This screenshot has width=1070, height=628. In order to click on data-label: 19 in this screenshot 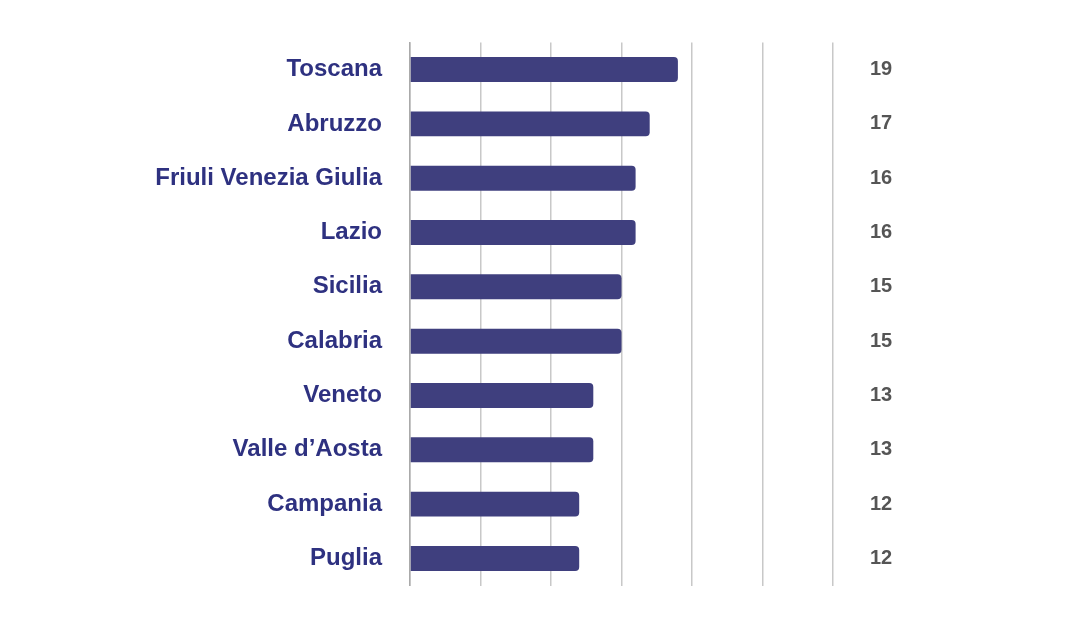, I will do `click(881, 68)`.